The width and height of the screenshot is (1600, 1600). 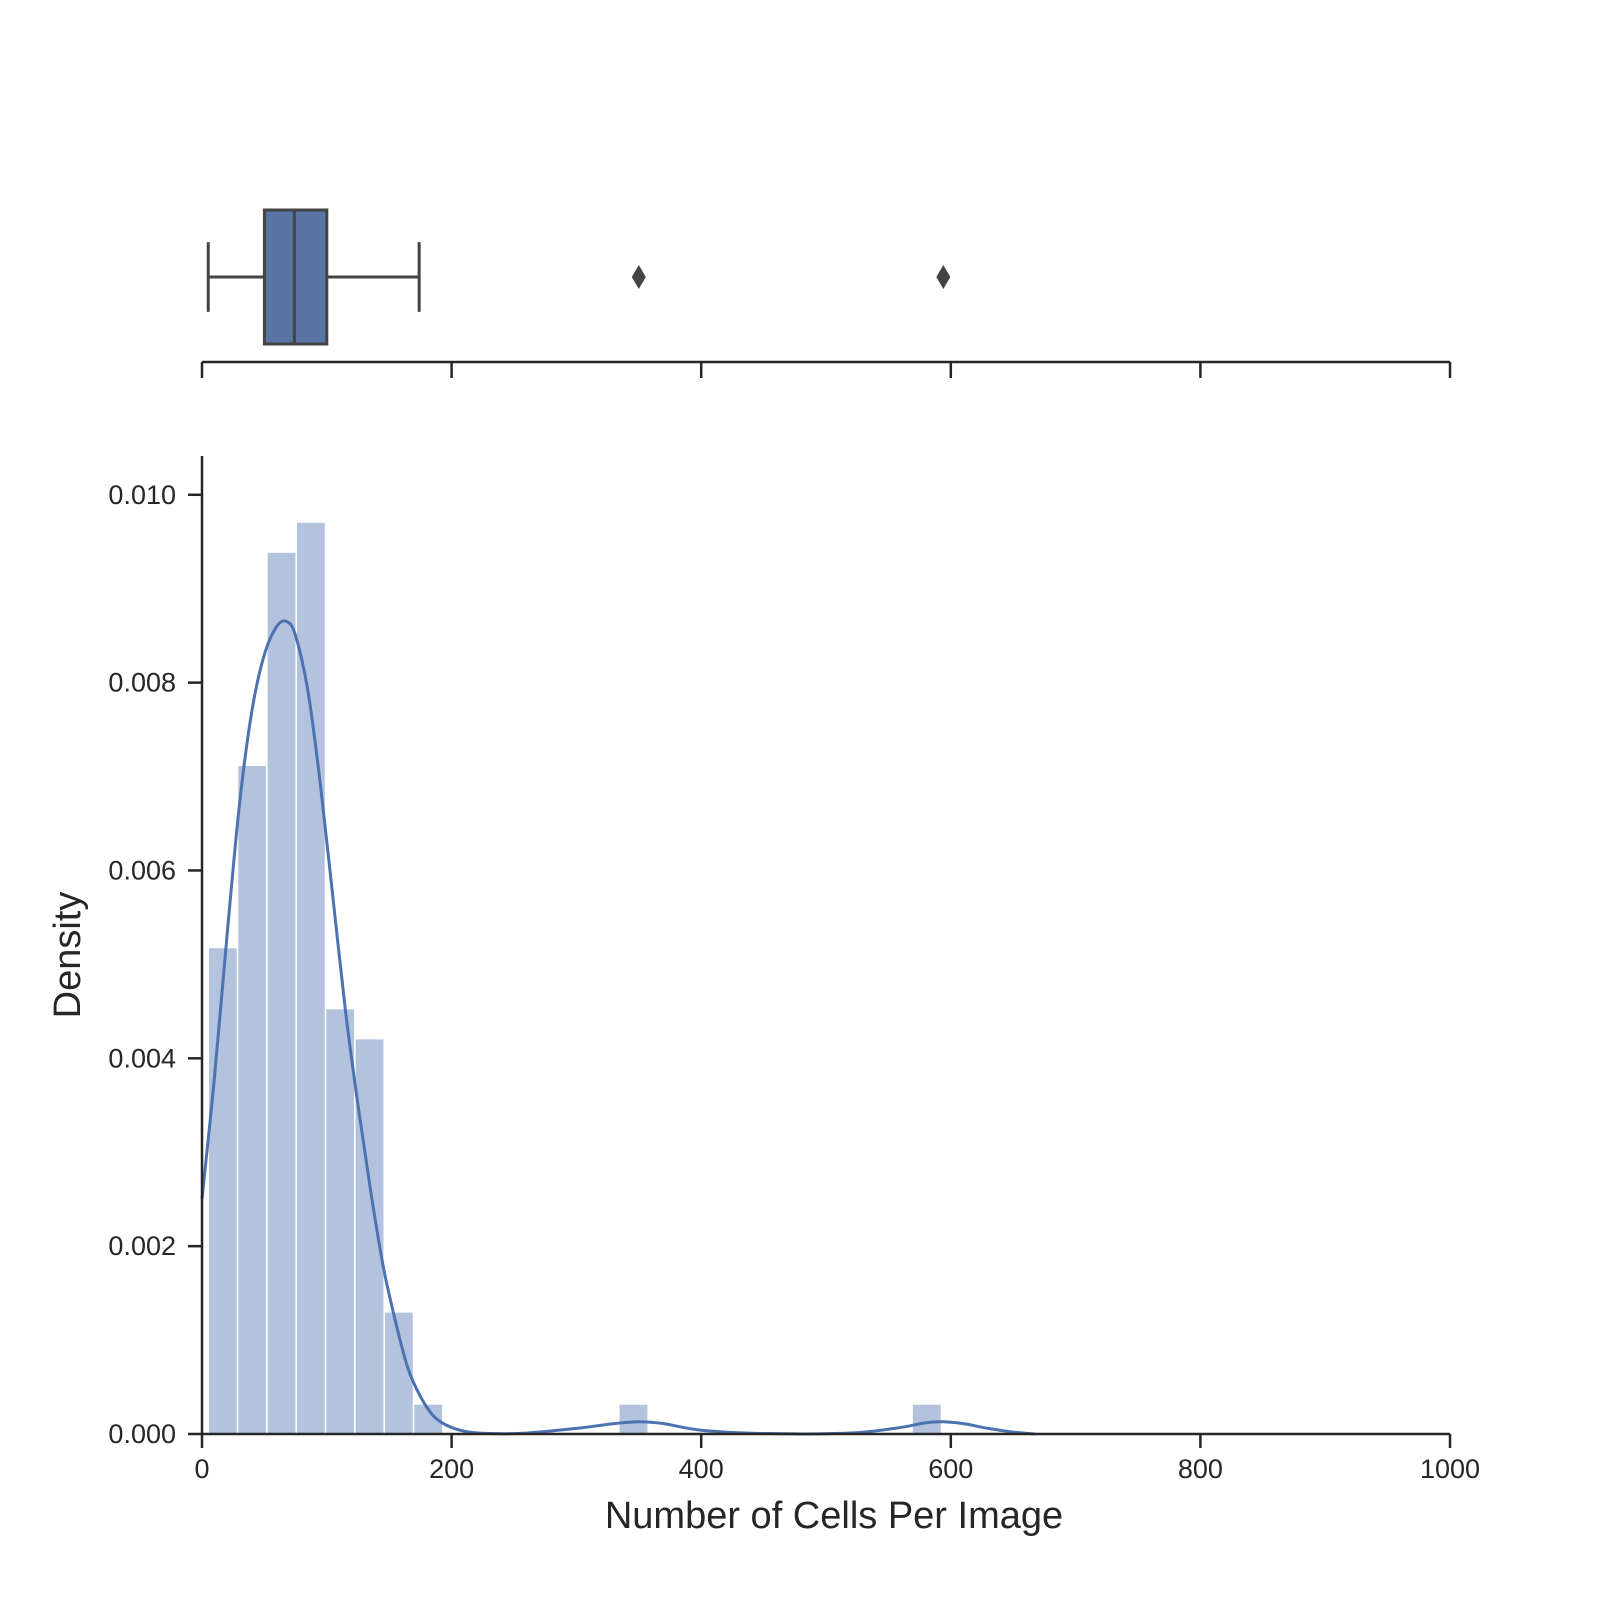 I want to click on y-tick-label-3: 0.006, so click(x=142, y=870).